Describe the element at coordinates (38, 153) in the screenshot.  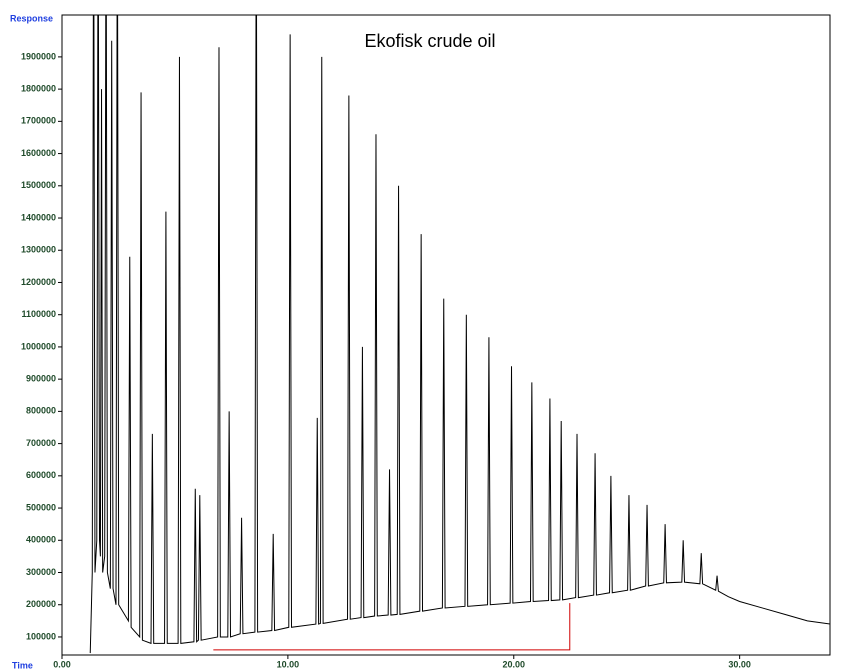
I see `y-tick-label: 1600000` at that location.